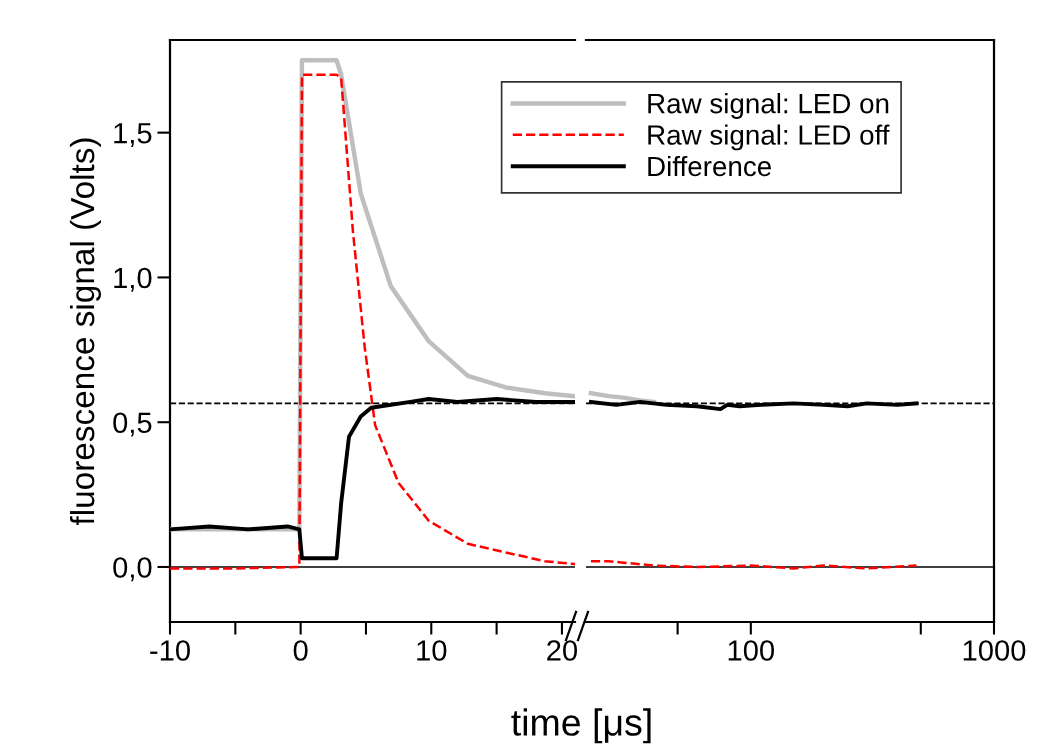 The image size is (1049, 747). What do you see at coordinates (562, 650) in the screenshot?
I see `x-tick-label: 20` at bounding box center [562, 650].